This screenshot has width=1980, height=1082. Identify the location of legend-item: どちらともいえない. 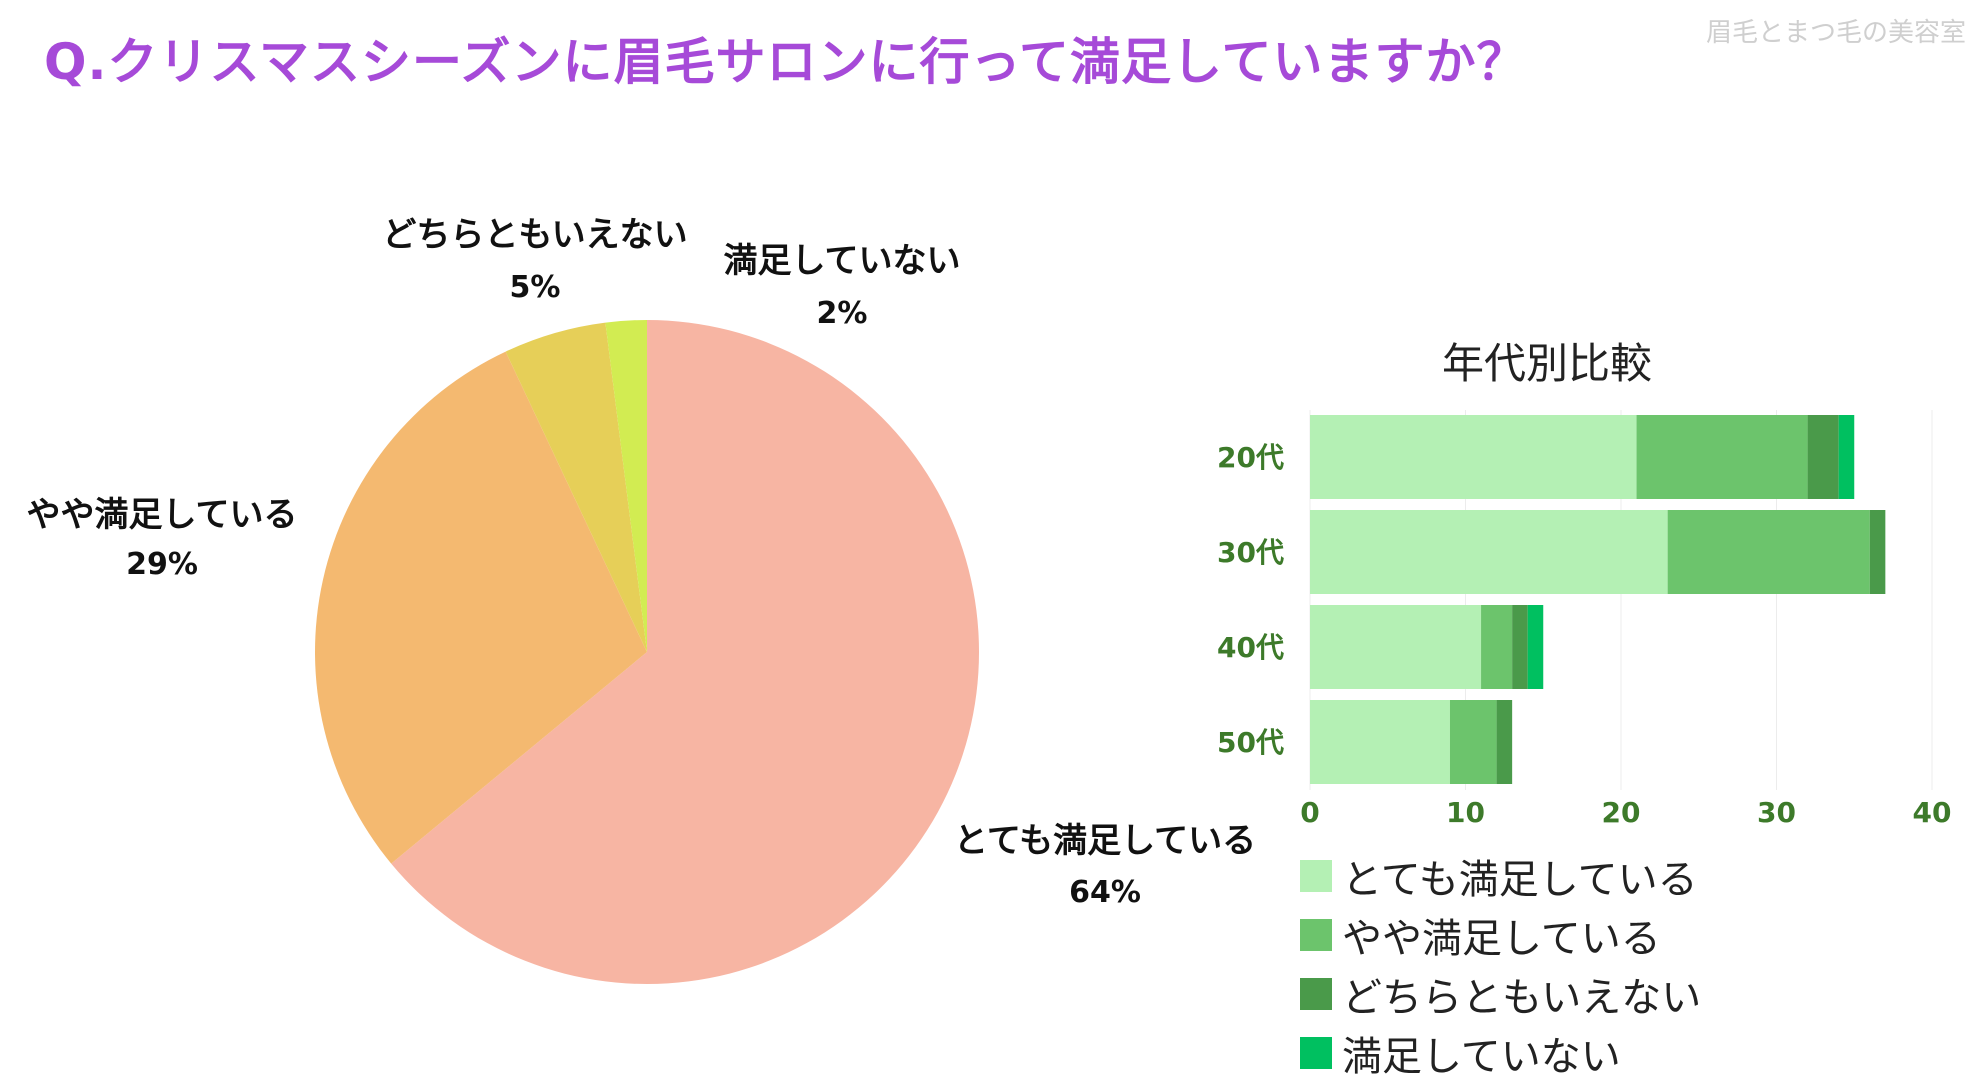
(1500, 993).